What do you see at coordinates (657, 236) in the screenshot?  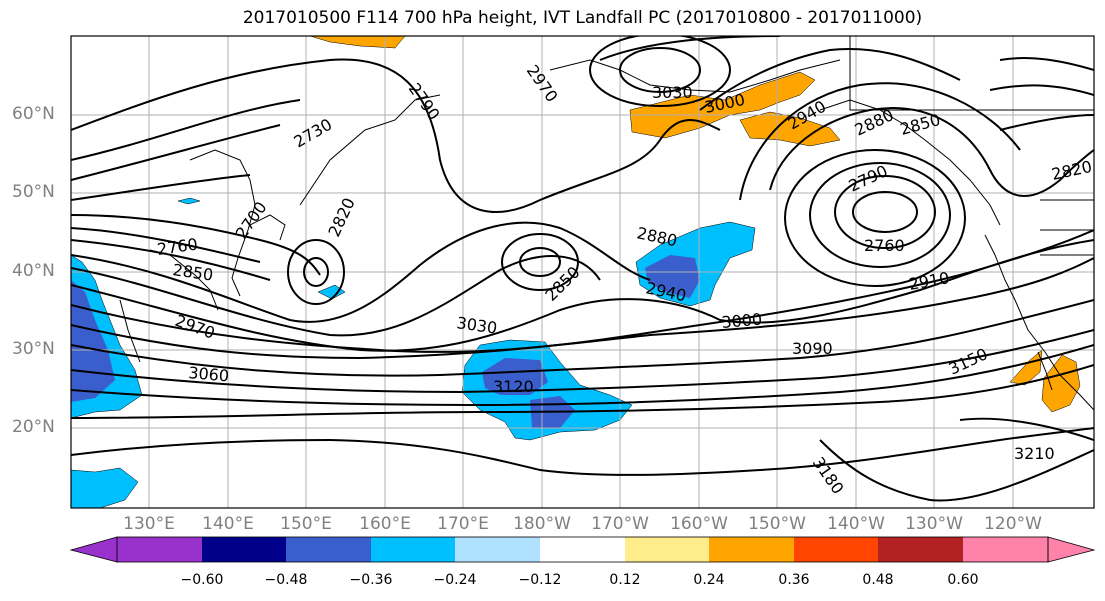 I see `contour-label: 2880` at bounding box center [657, 236].